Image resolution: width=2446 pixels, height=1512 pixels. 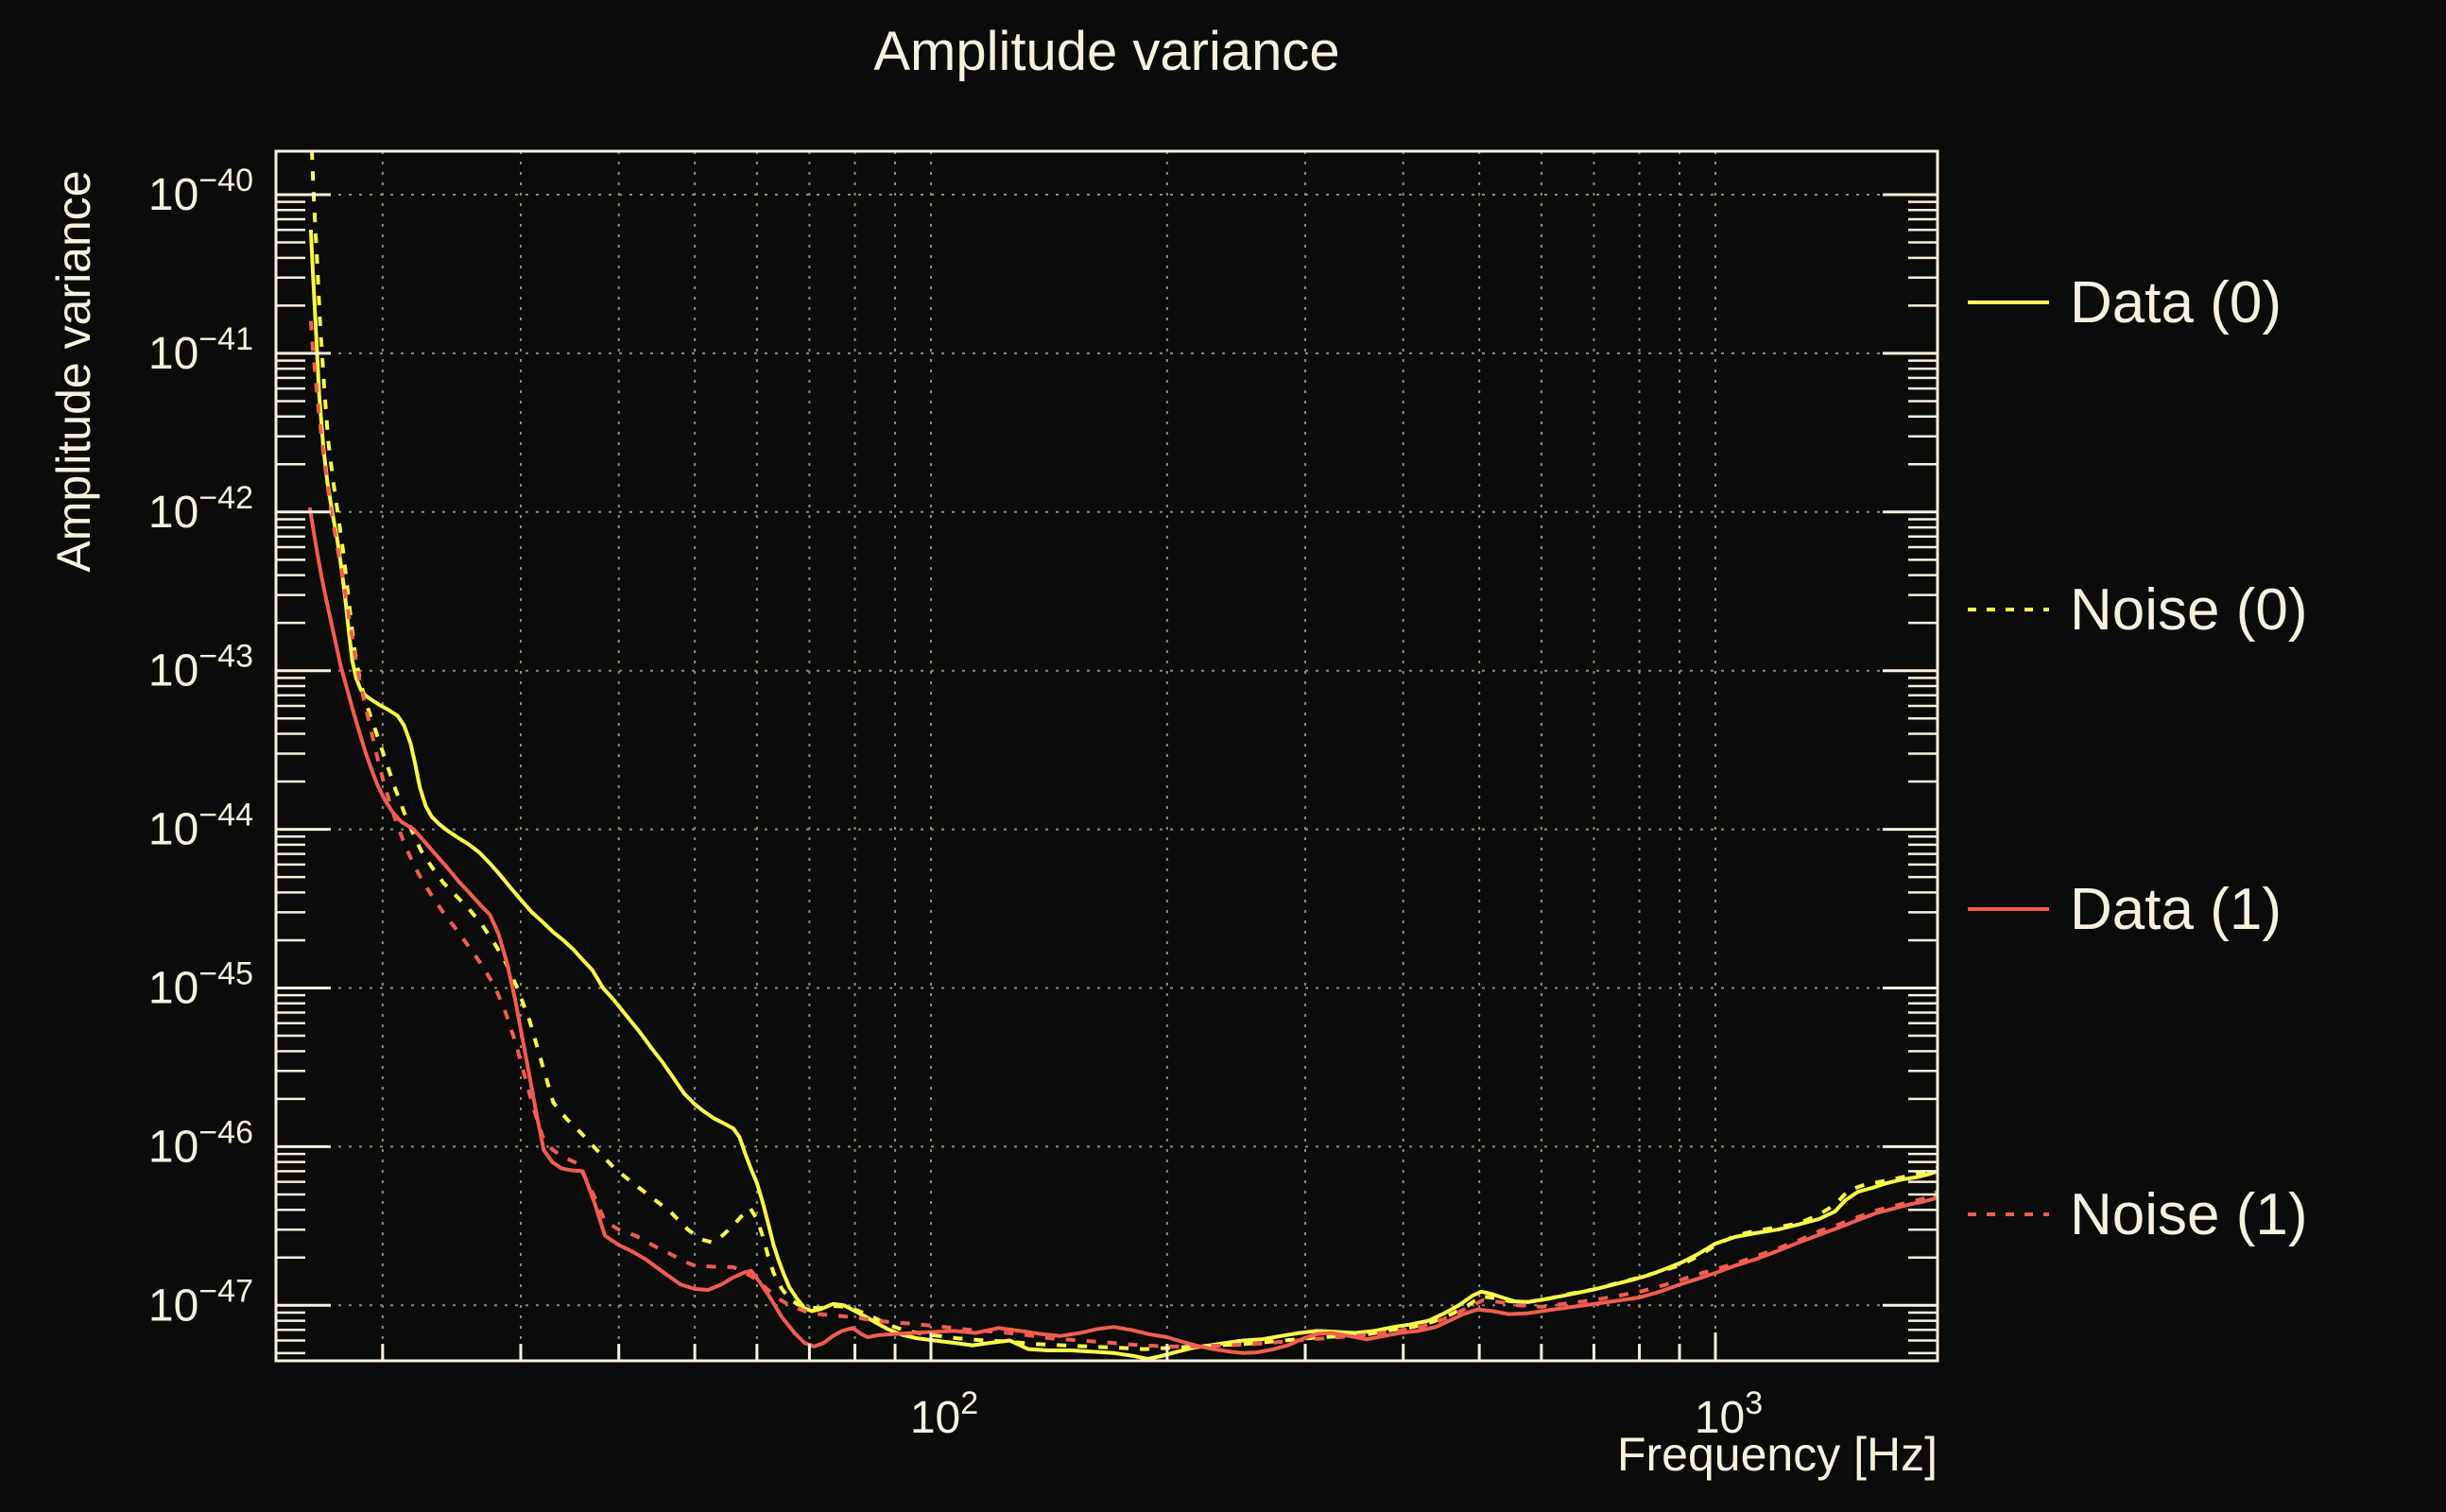 What do you see at coordinates (2189, 1214) in the screenshot?
I see `legend-label: Noise (1)` at bounding box center [2189, 1214].